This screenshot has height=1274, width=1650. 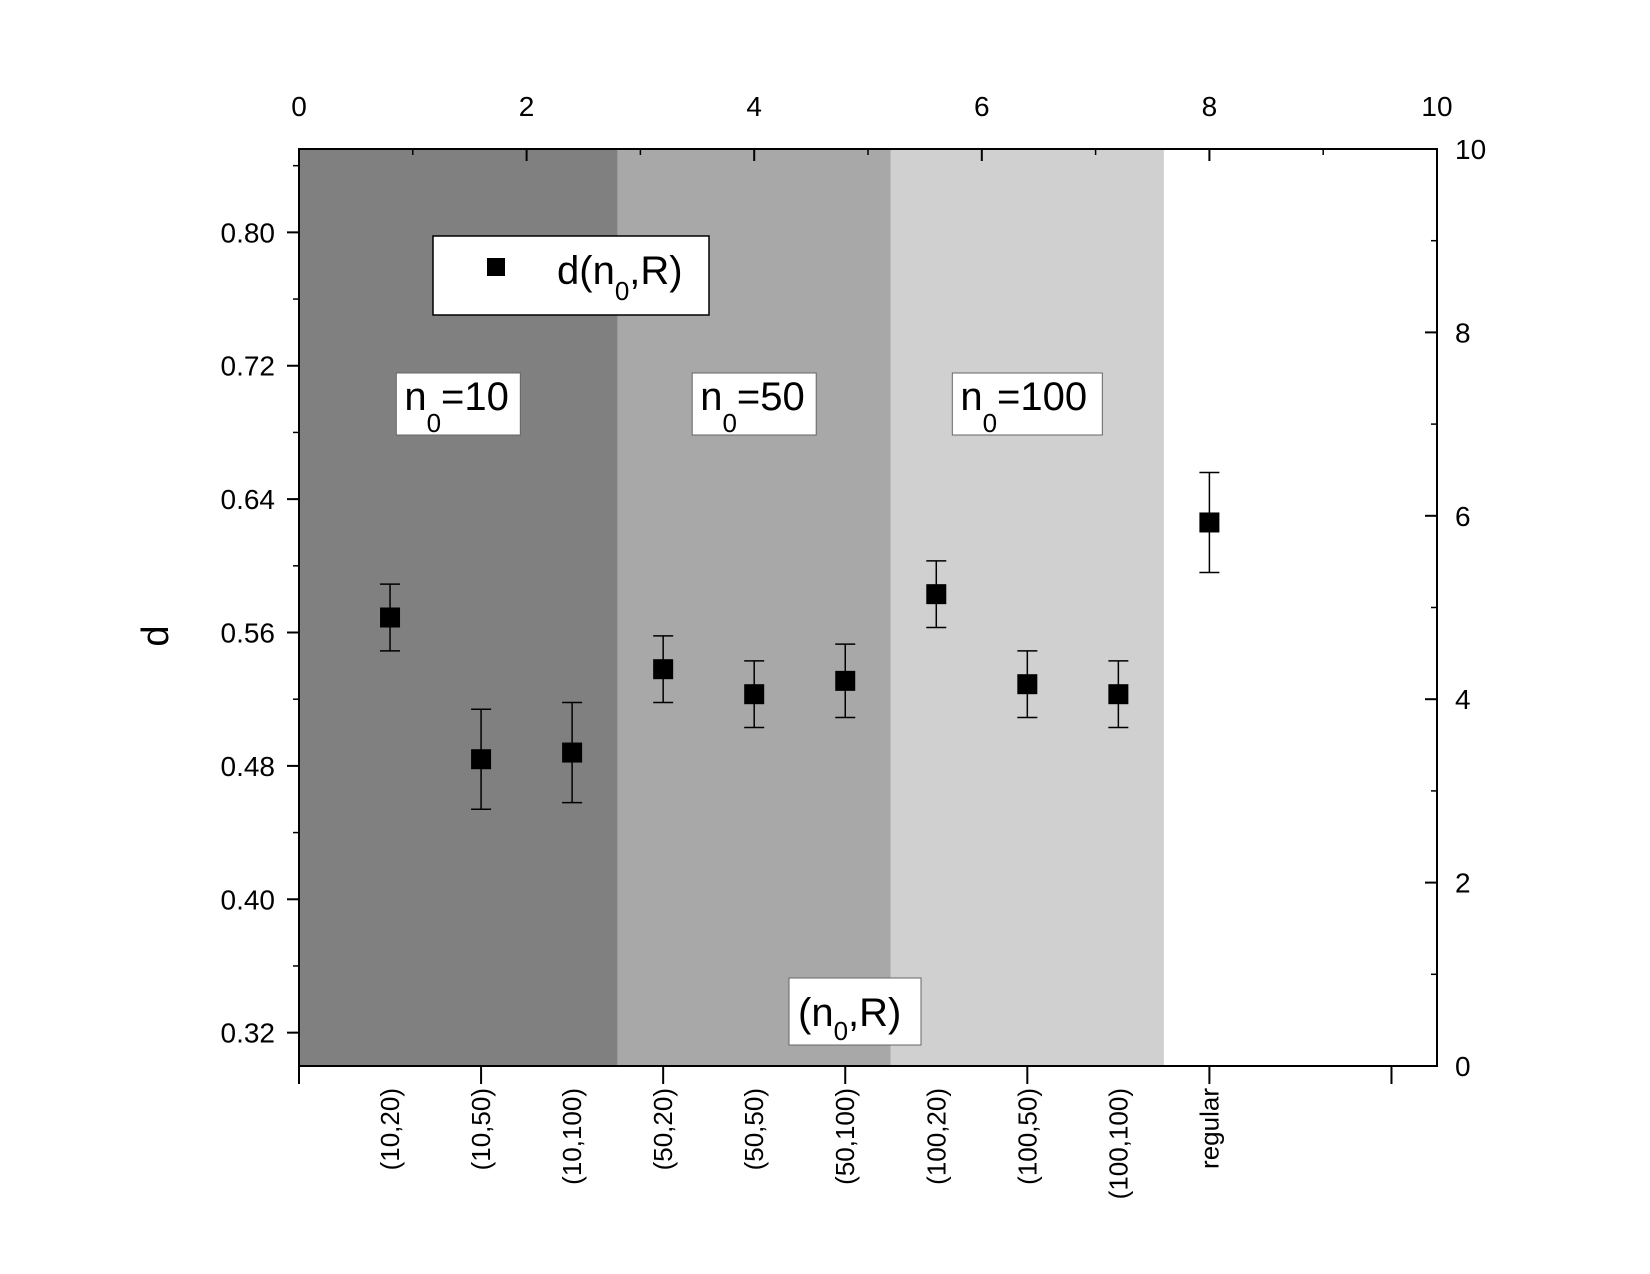 What do you see at coordinates (663, 1129) in the screenshot?
I see `x-category-label: (50,20)` at bounding box center [663, 1129].